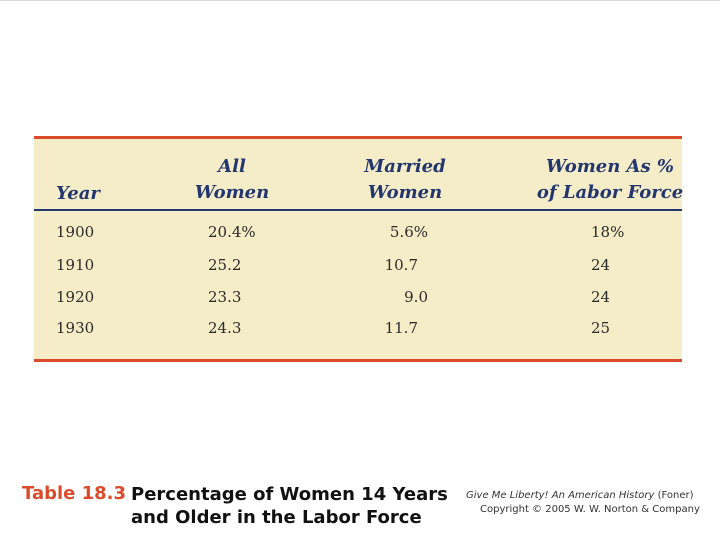 The height and width of the screenshot is (540, 720). Describe the element at coordinates (601, 328) in the screenshot. I see `cell-women-pct: 25` at that location.